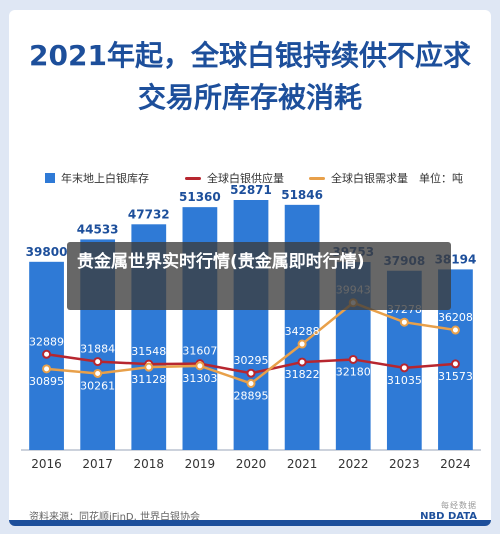 The width and height of the screenshot is (500, 534). I want to click on supply-value-label-2018: 31548, so click(148, 351).